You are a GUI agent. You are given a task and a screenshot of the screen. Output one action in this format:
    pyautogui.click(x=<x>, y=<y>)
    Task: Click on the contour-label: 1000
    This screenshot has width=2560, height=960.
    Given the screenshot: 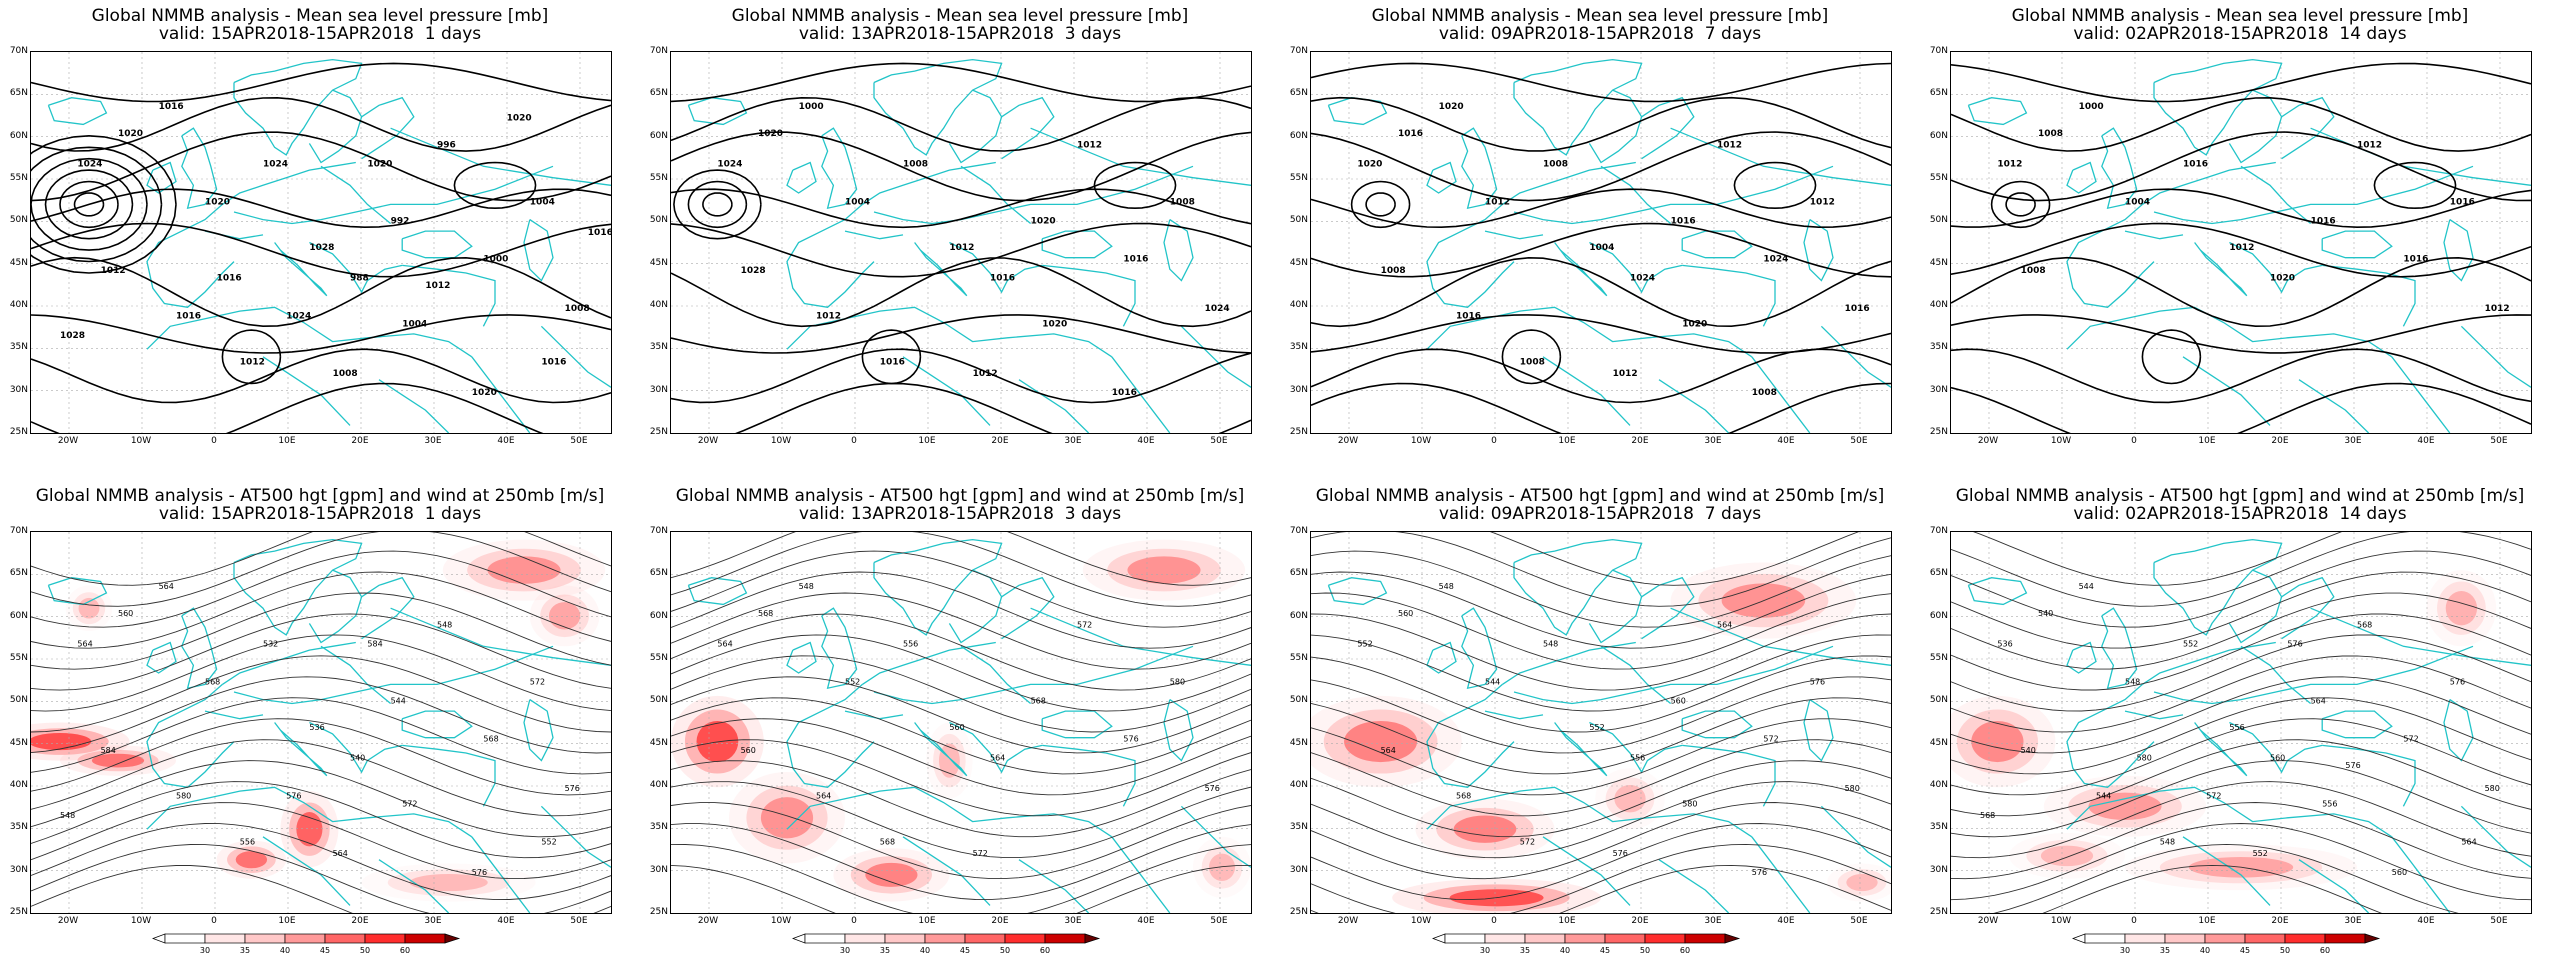 What is the action you would take?
    pyautogui.click(x=2091, y=107)
    